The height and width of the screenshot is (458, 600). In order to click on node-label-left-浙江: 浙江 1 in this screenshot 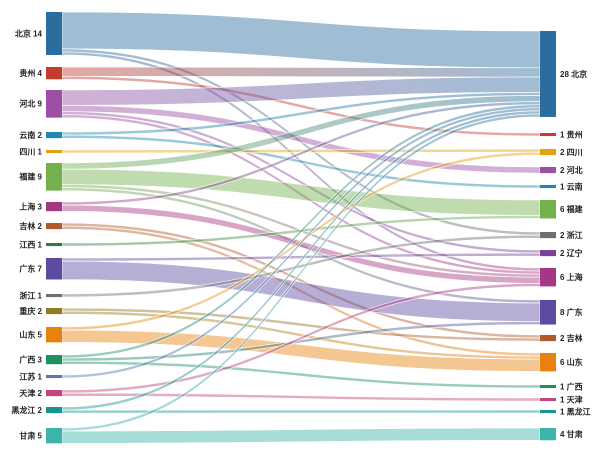, I will do `click(30, 295)`.